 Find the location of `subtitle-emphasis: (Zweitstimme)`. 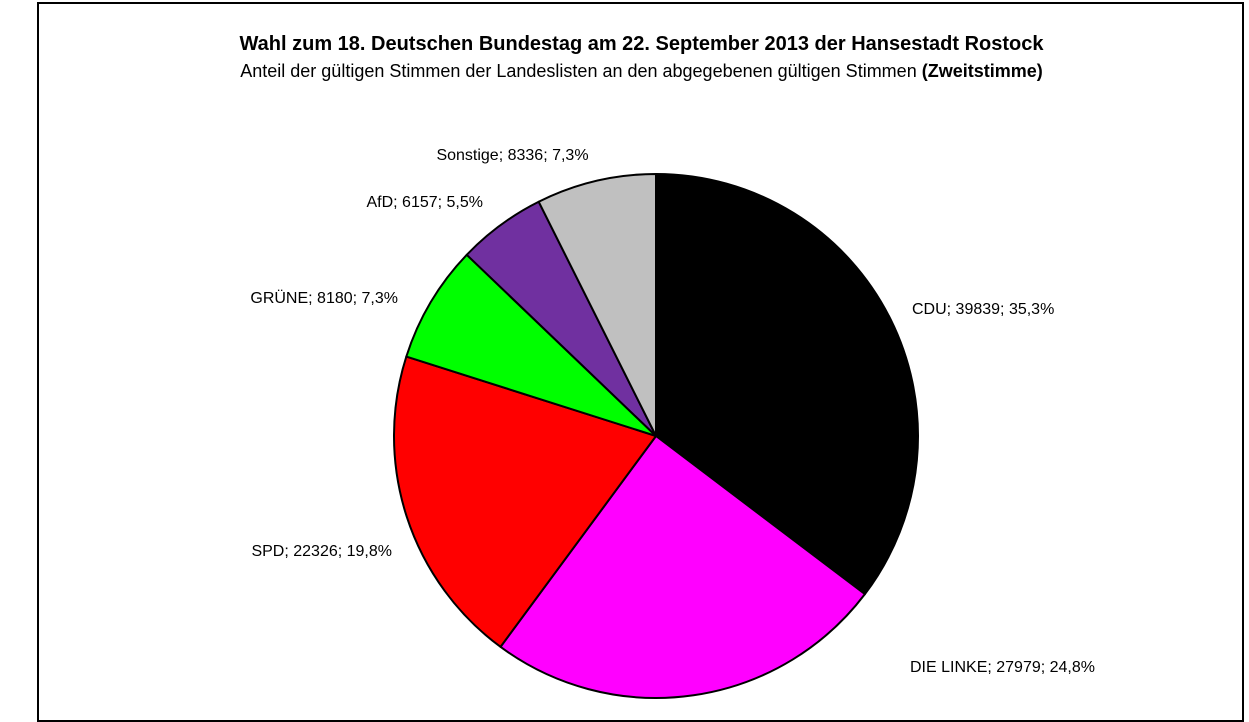

subtitle-emphasis: (Zweitstimme) is located at coordinates (982, 71).